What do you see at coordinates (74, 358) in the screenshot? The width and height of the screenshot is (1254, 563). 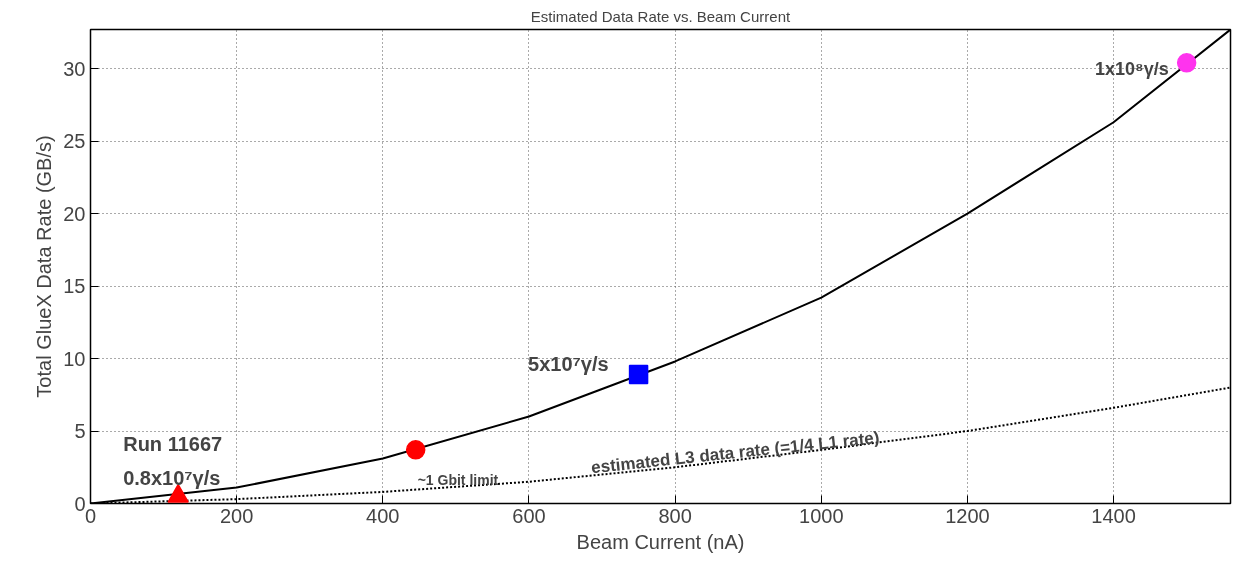 I see `y-tick-label: 10` at bounding box center [74, 358].